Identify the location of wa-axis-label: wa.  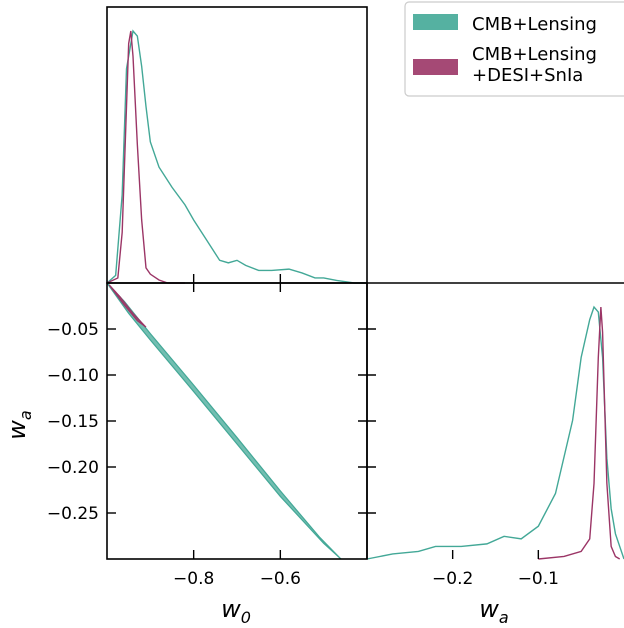
(493, 609).